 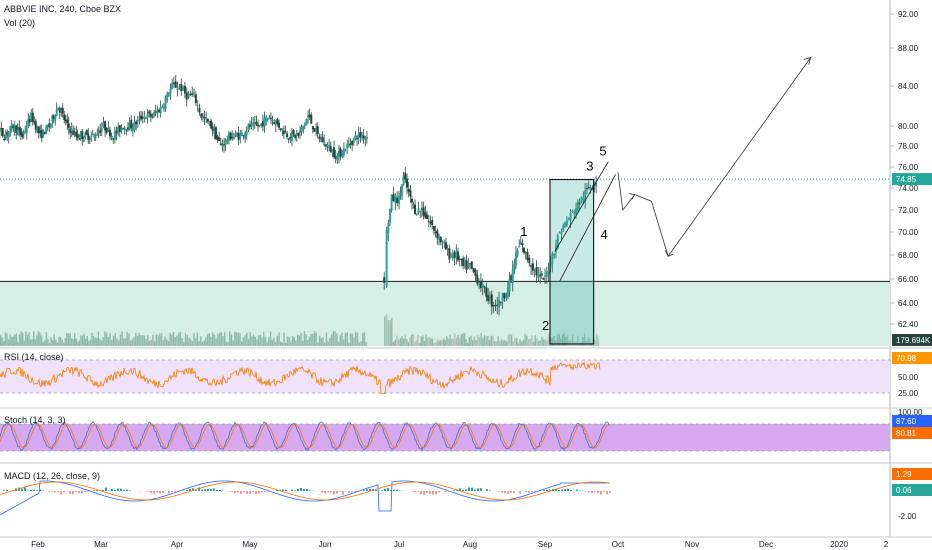 What do you see at coordinates (906, 358) in the screenshot?
I see `rsi-value-label: 70.98` at bounding box center [906, 358].